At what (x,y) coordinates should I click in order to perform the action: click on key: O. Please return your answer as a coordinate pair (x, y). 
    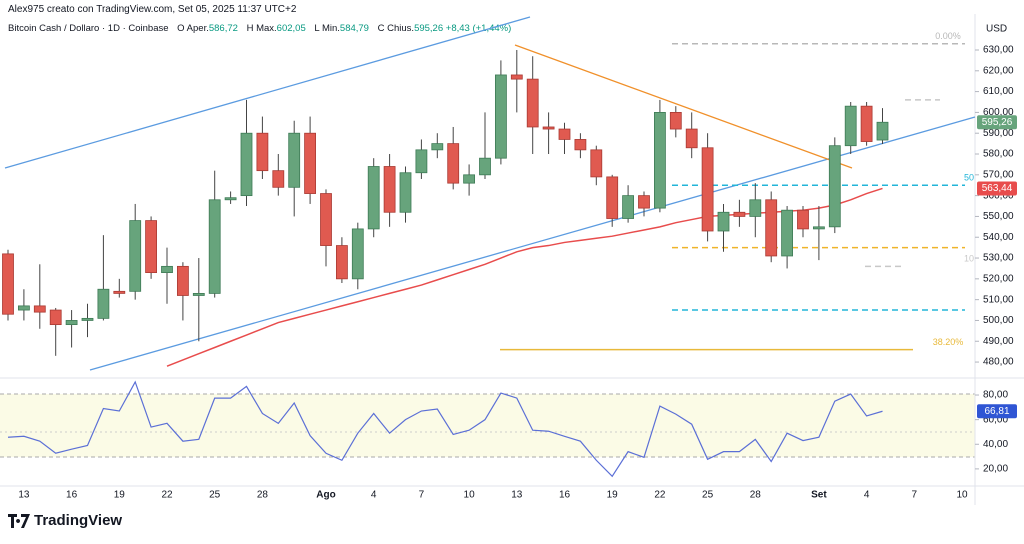
    Looking at the image, I should click on (181, 28).